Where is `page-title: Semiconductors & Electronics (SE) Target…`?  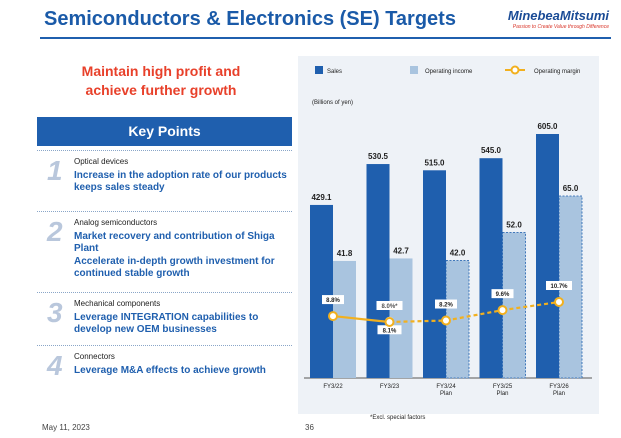 page-title: Semiconductors & Electronics (SE) Target… is located at coordinates (250, 19).